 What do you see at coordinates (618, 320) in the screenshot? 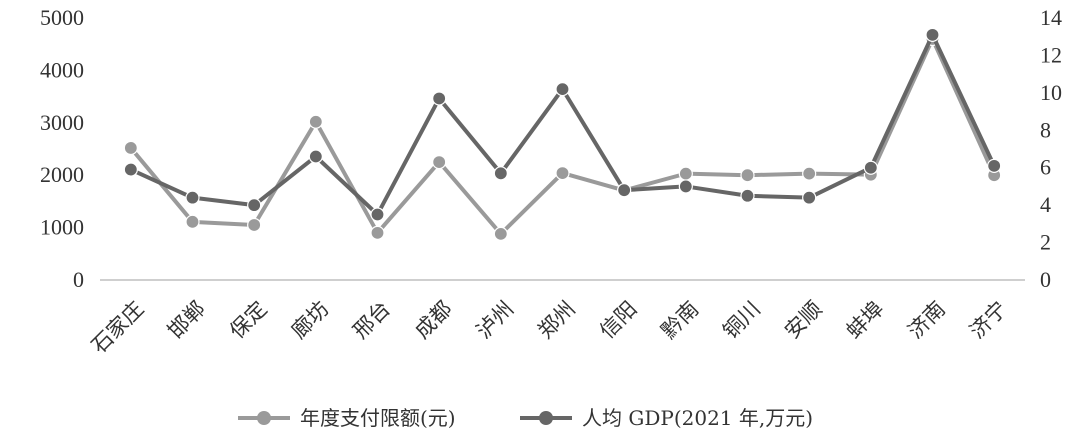
I see `x-category-label: 信阳` at bounding box center [618, 320].